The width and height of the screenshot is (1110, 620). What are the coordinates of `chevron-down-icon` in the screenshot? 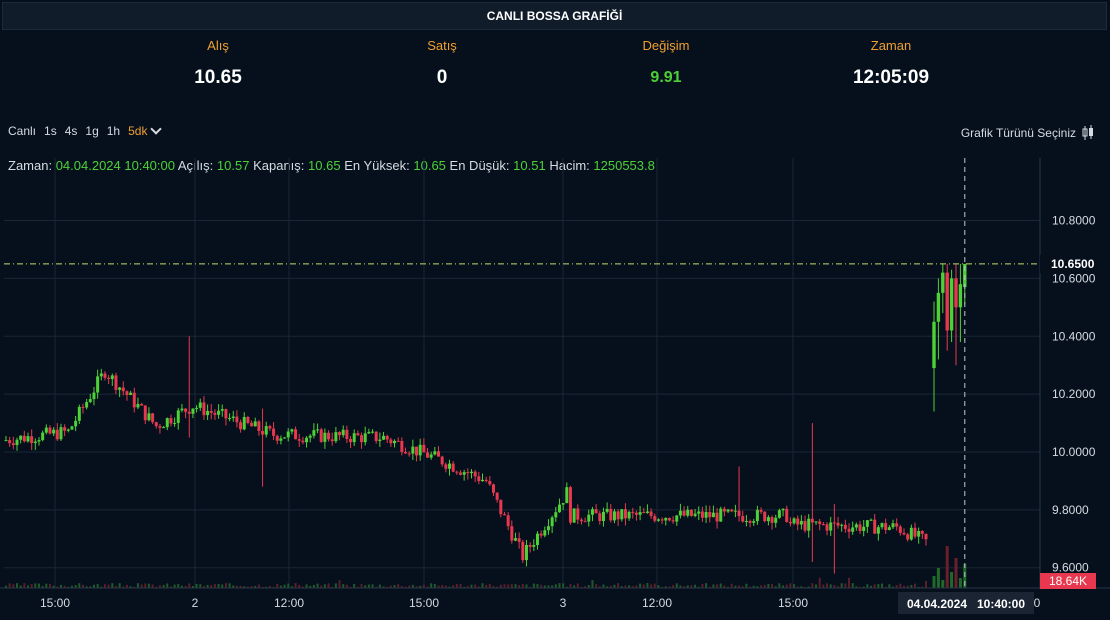 It's located at (156, 129).